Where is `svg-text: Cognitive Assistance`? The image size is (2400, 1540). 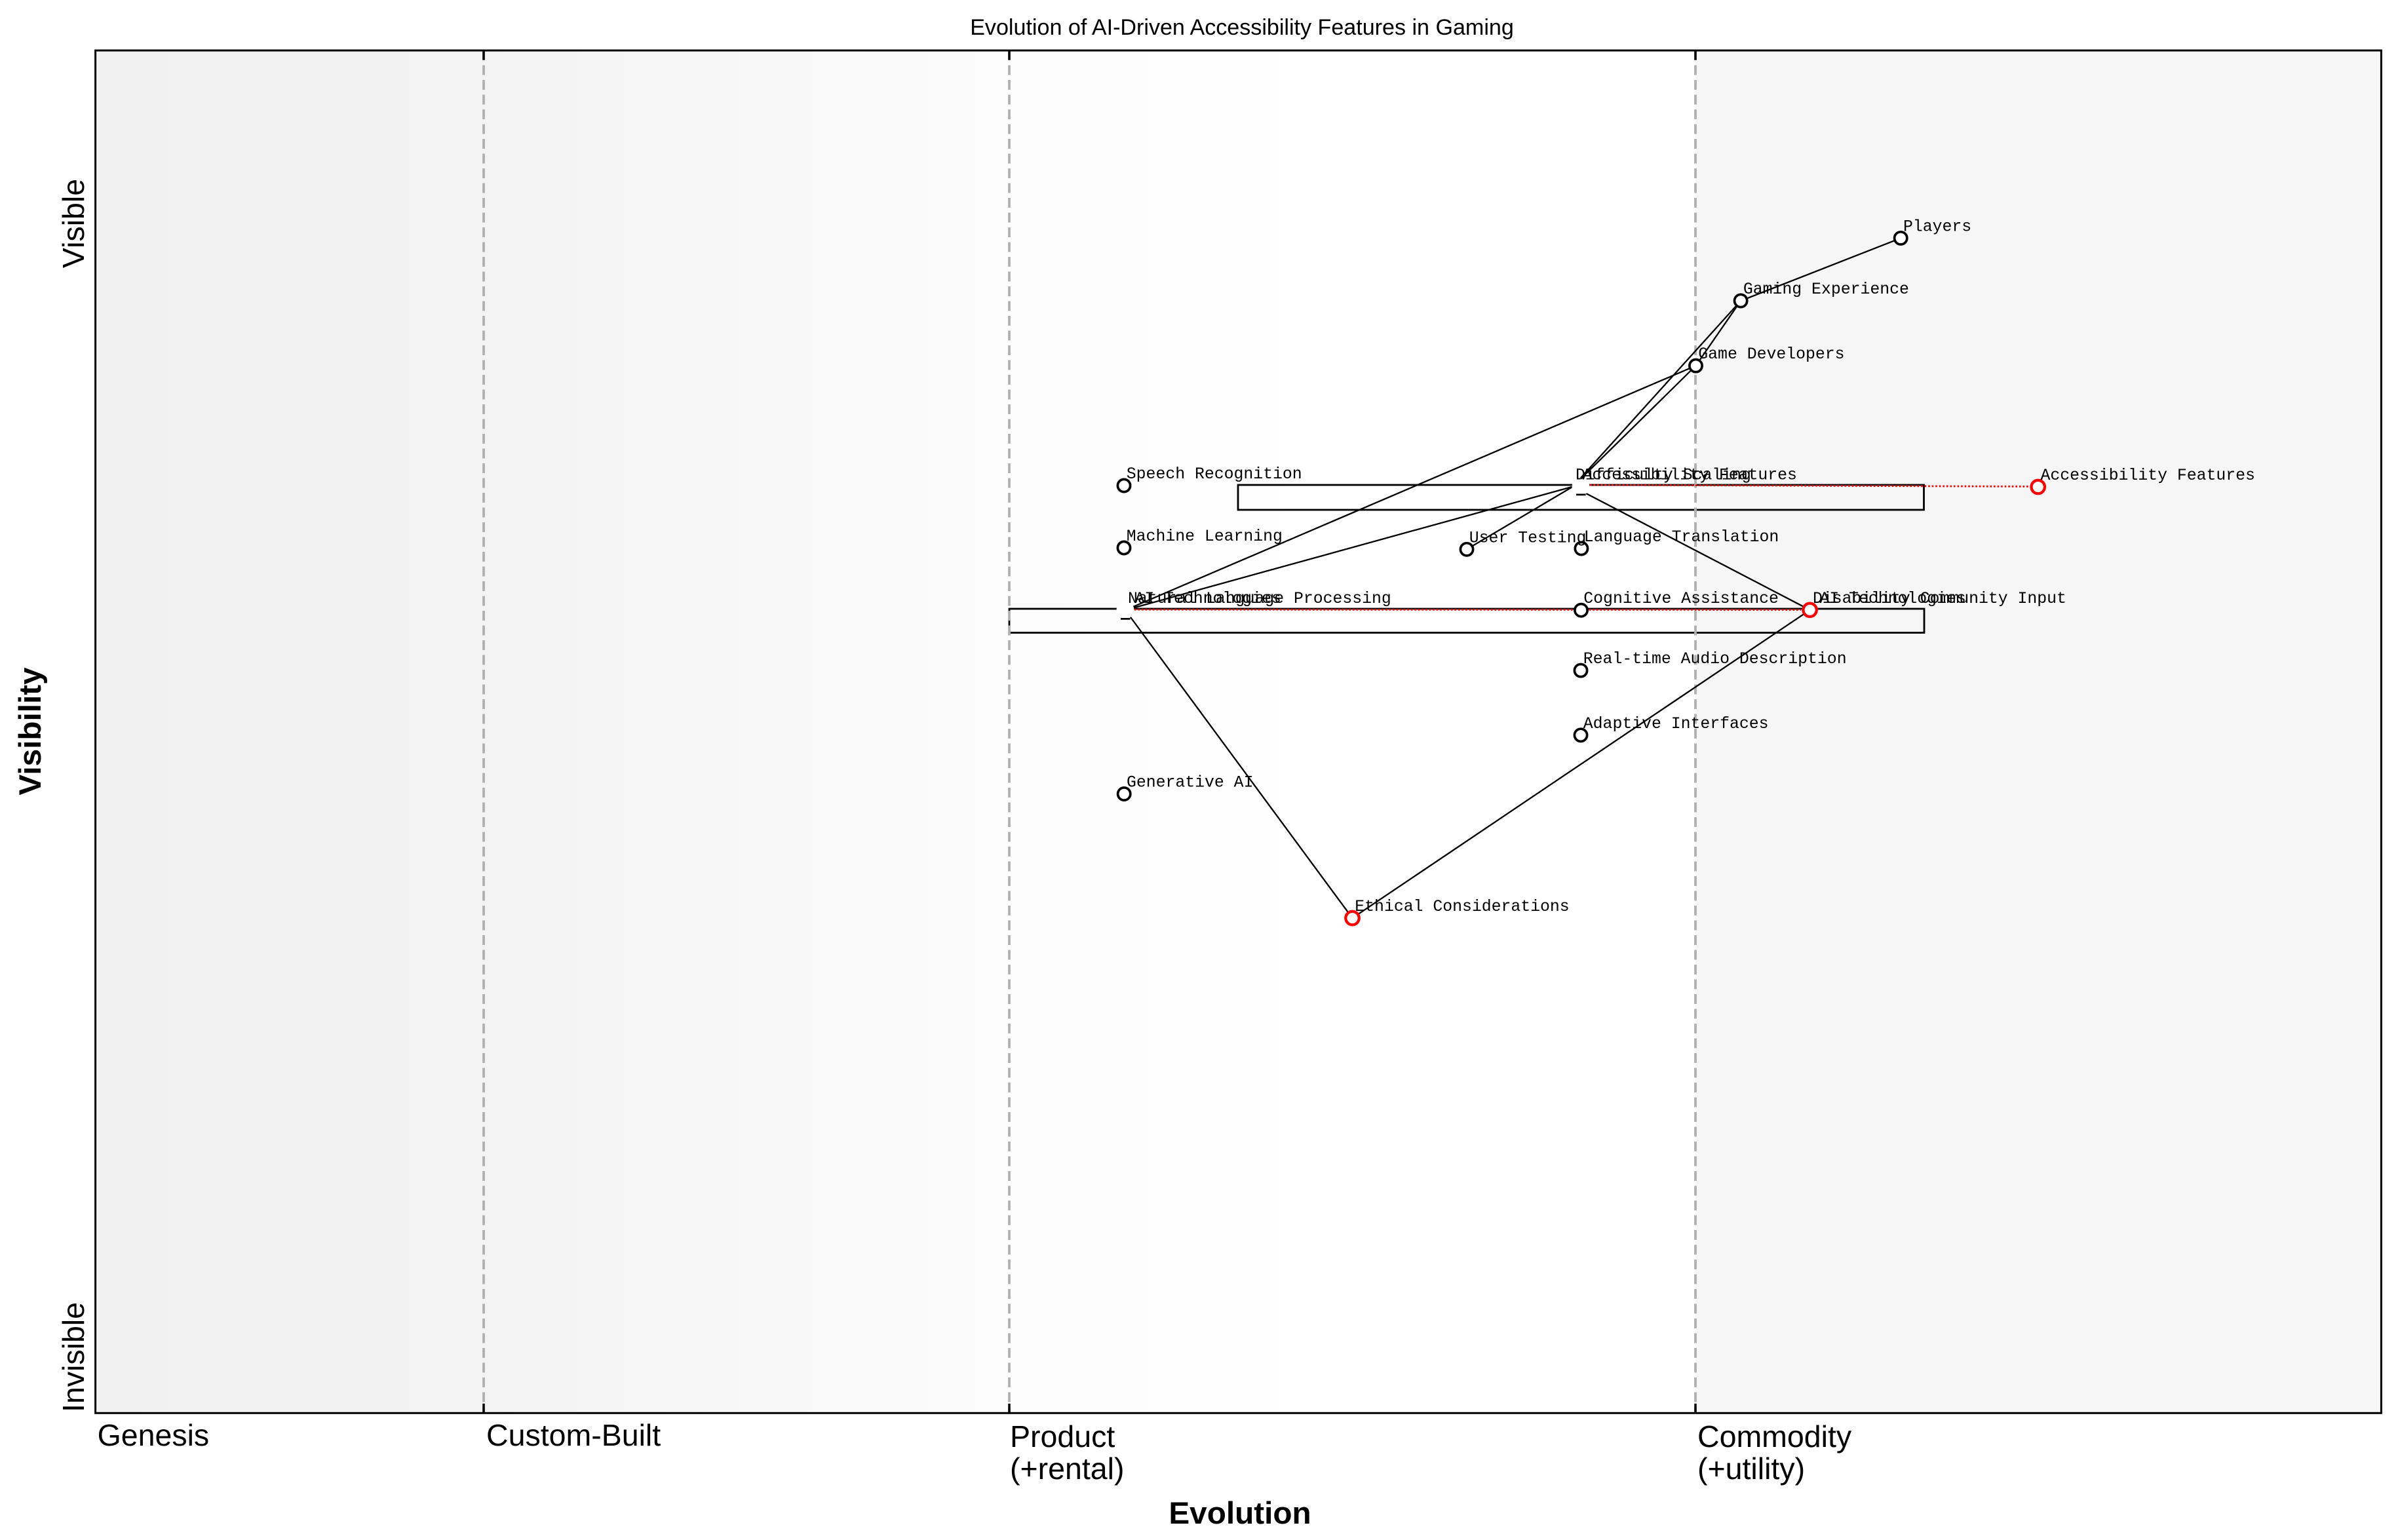 svg-text: Cognitive Assistance is located at coordinates (1681, 599).